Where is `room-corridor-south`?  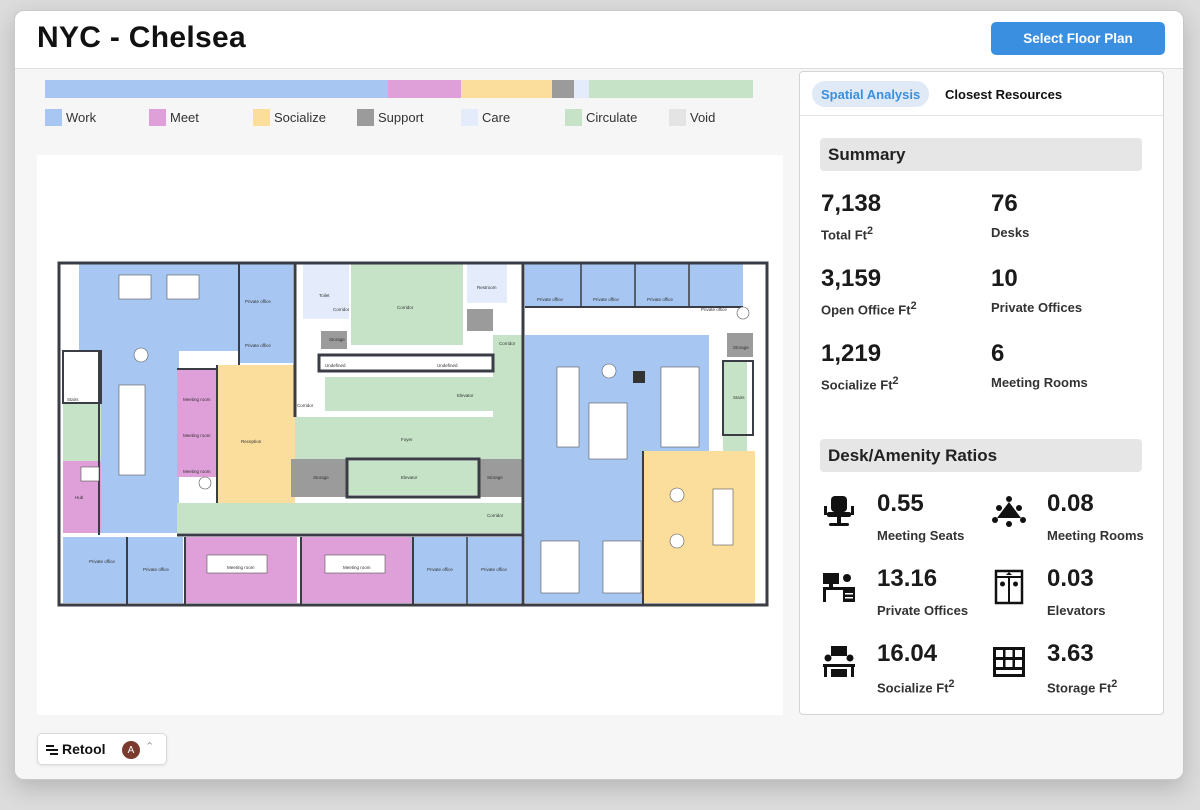 room-corridor-south is located at coordinates (350, 518).